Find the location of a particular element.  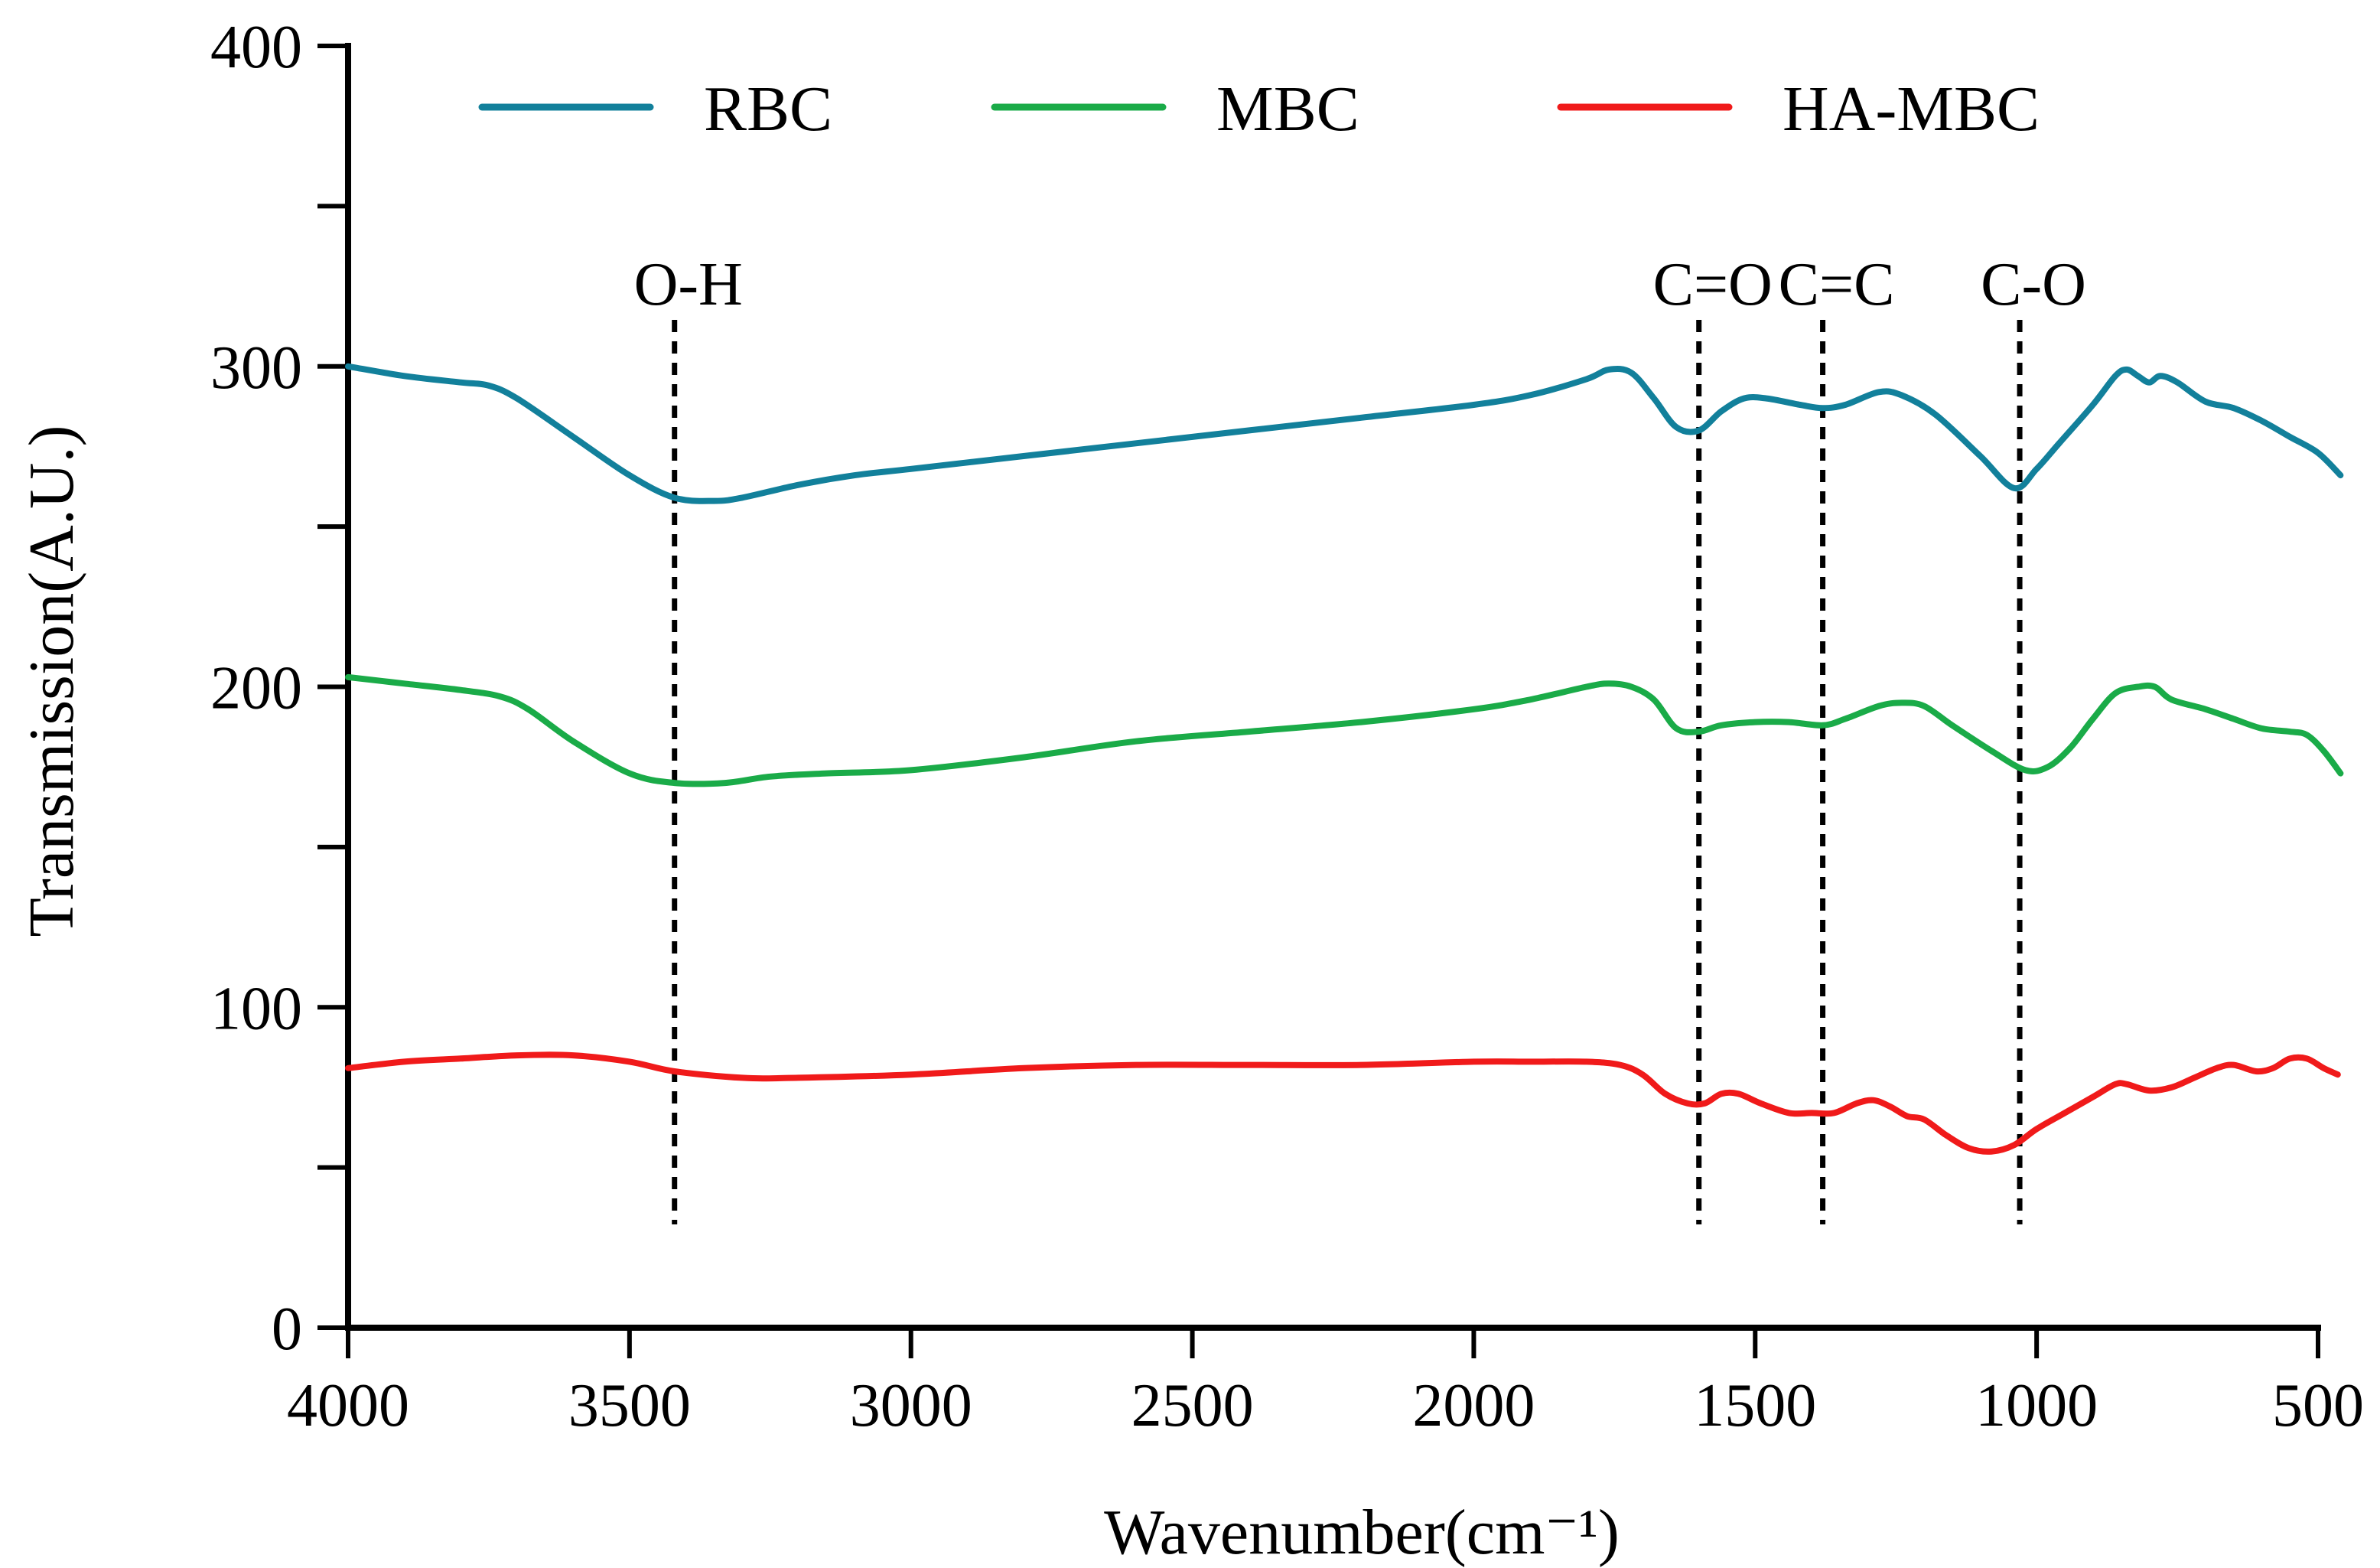

x-tick-label-4000: 4000 is located at coordinates (348, 1405).